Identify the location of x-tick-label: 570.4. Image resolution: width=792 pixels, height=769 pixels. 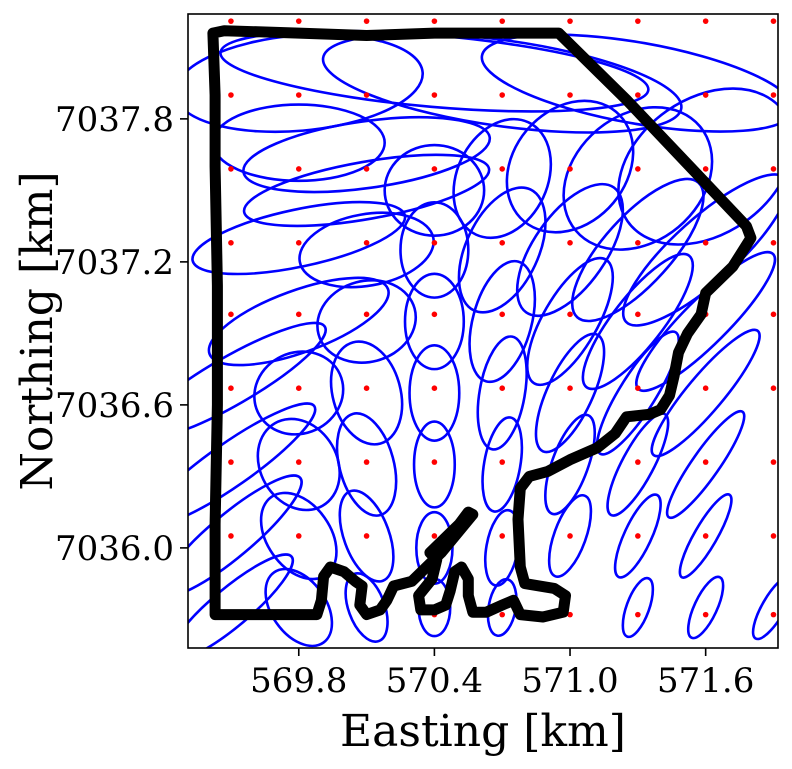
(434, 681).